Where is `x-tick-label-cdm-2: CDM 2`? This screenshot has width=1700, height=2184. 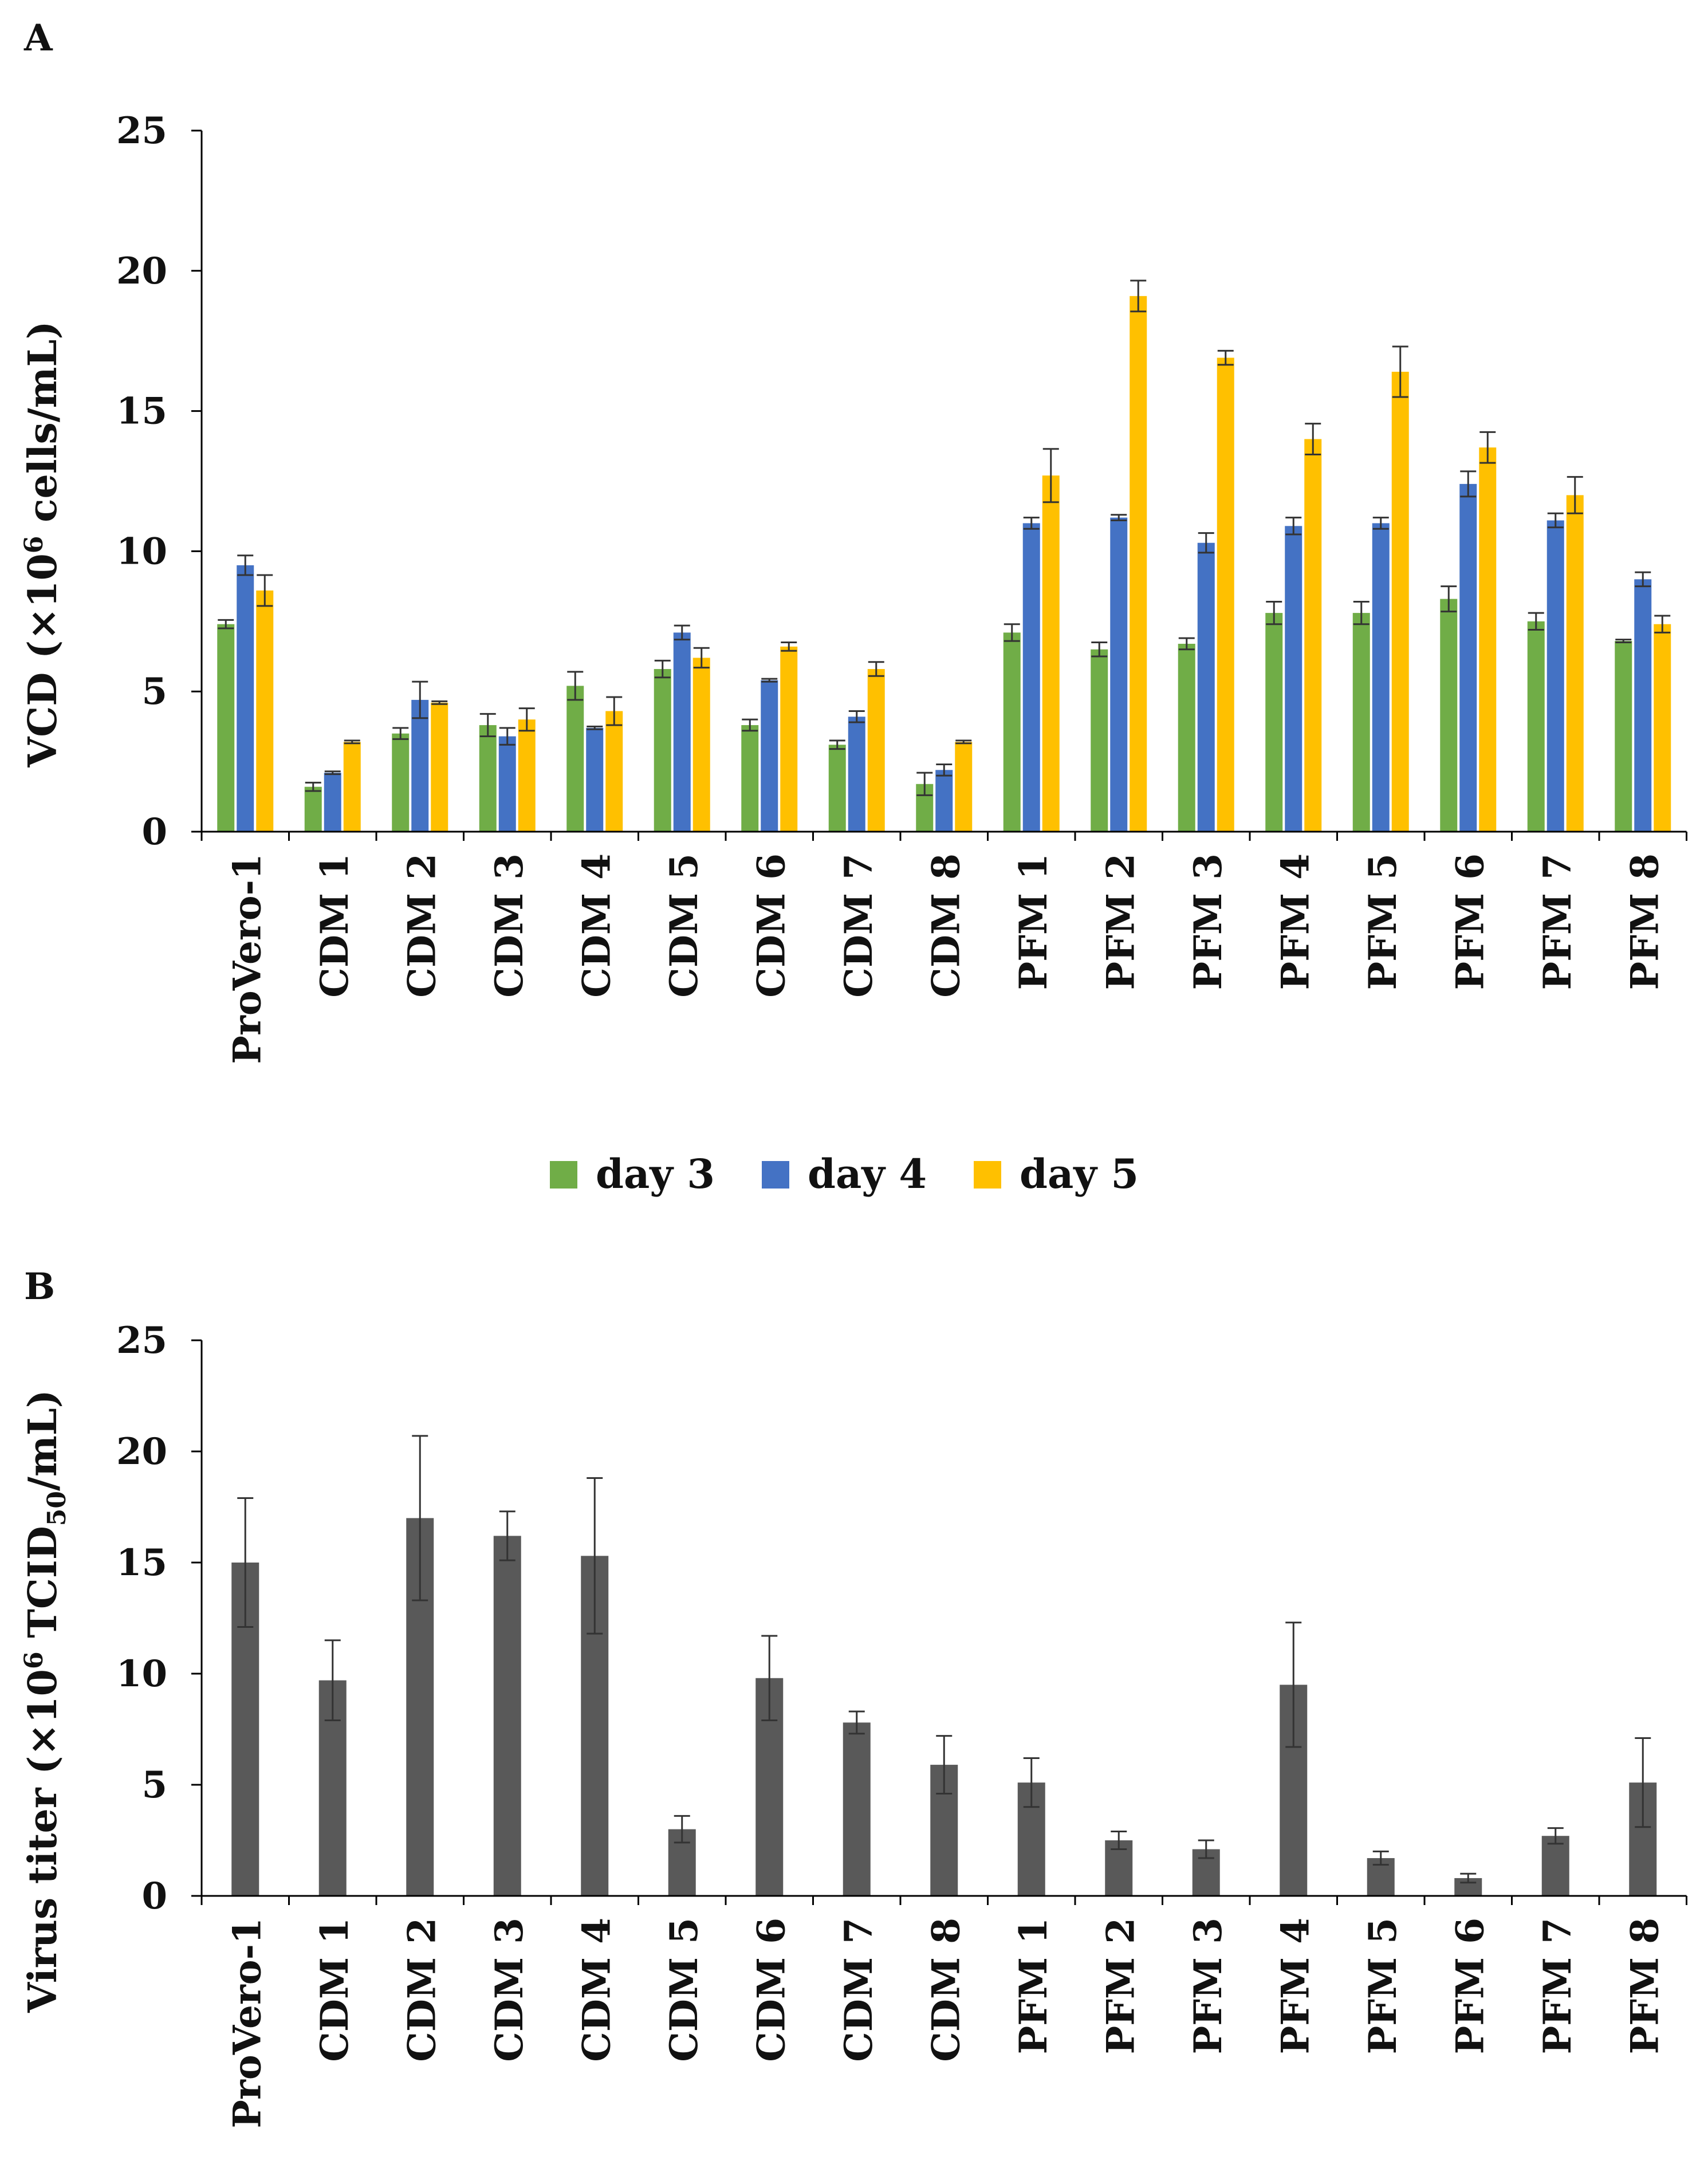 x-tick-label-cdm-2: CDM 2 is located at coordinates (421, 925).